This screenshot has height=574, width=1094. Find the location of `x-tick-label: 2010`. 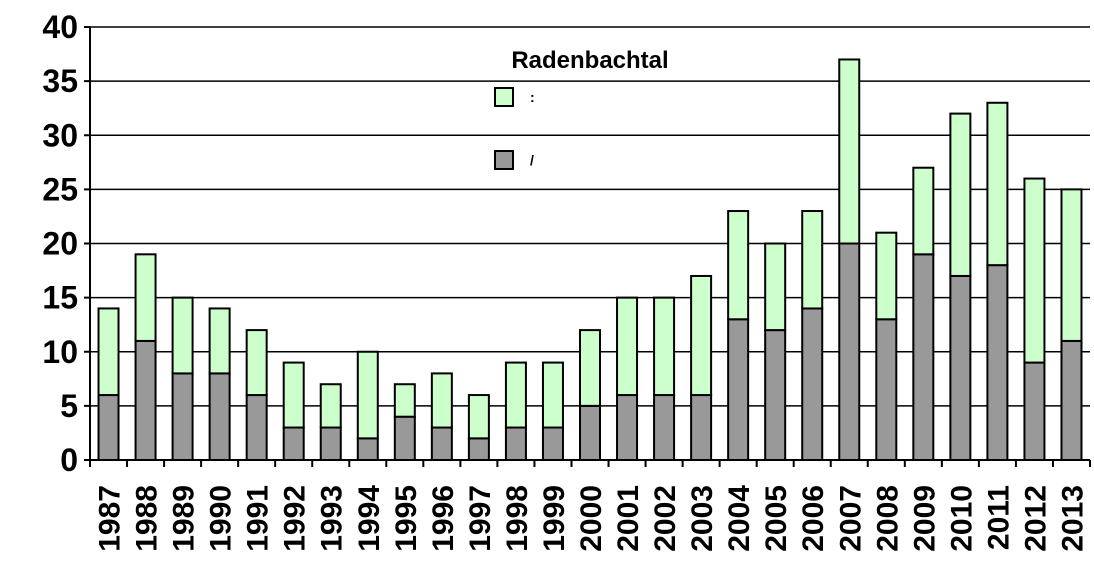

x-tick-label: 2010 is located at coordinates (961, 518).